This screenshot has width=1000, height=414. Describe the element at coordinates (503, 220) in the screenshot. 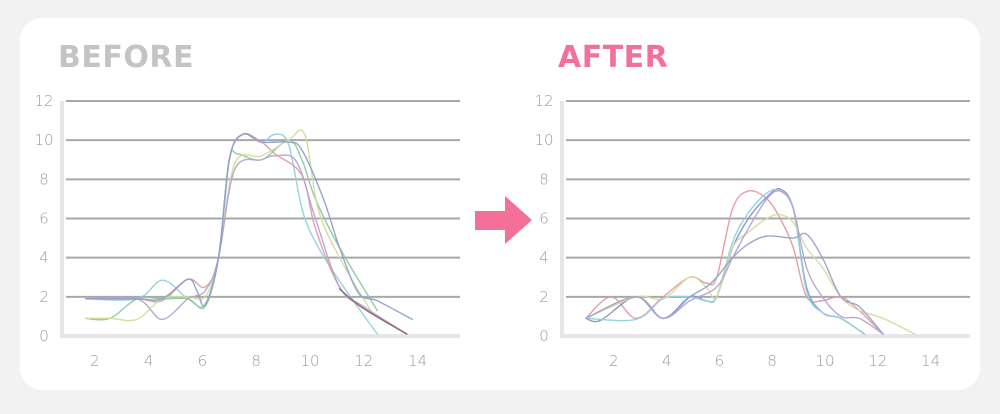

I see `arrow-right-icon` at that location.